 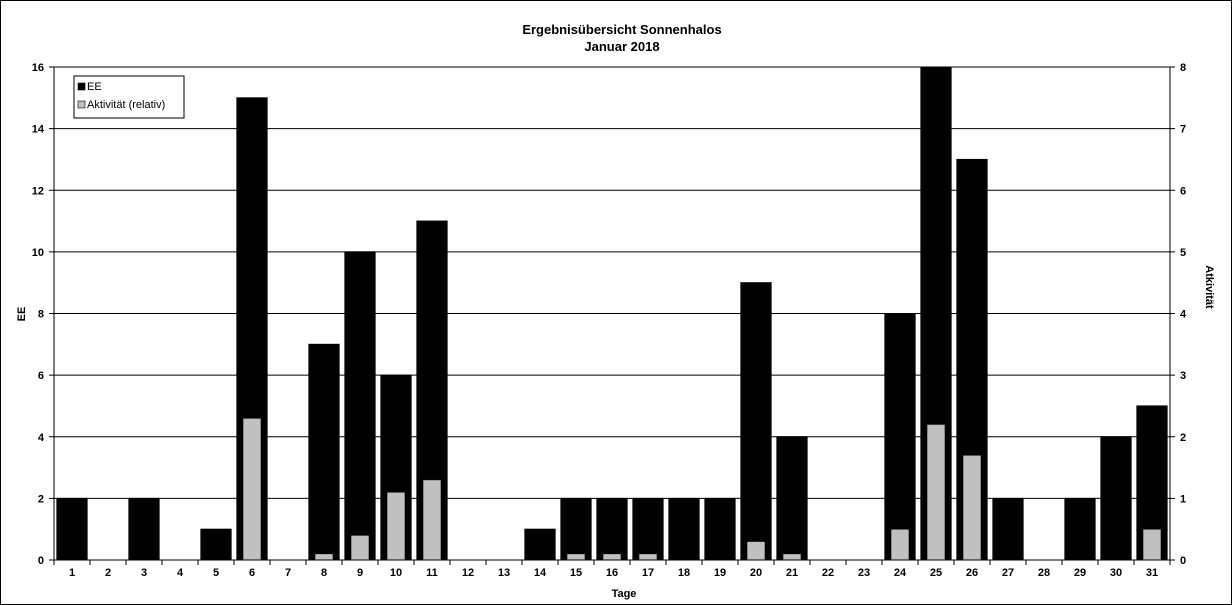 What do you see at coordinates (38, 68) in the screenshot?
I see `y-tick-label-left: 16` at bounding box center [38, 68].